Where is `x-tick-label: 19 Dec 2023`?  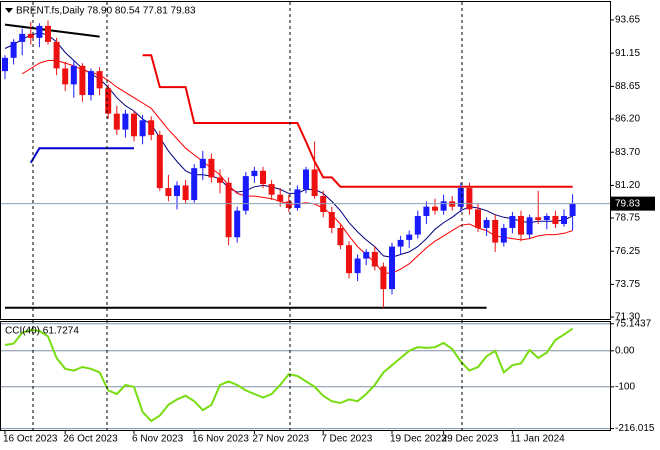 x-tick-label: 19 Dec 2023 is located at coordinates (418, 439).